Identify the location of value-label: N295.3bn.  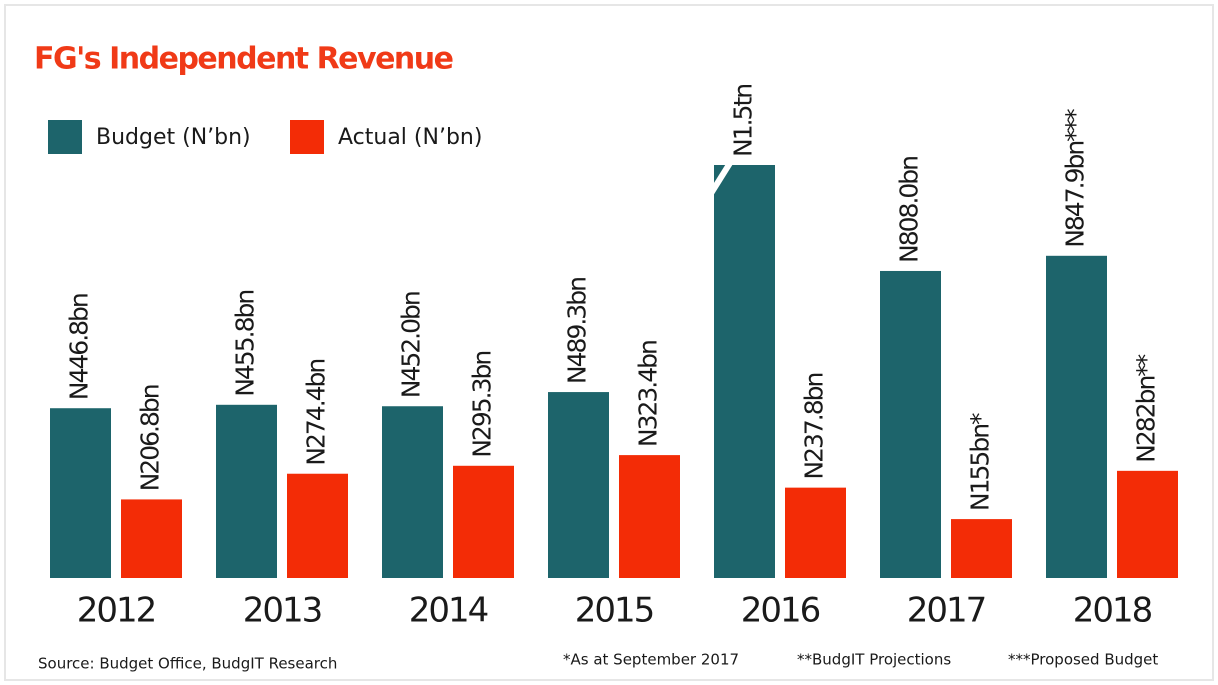
(482, 405).